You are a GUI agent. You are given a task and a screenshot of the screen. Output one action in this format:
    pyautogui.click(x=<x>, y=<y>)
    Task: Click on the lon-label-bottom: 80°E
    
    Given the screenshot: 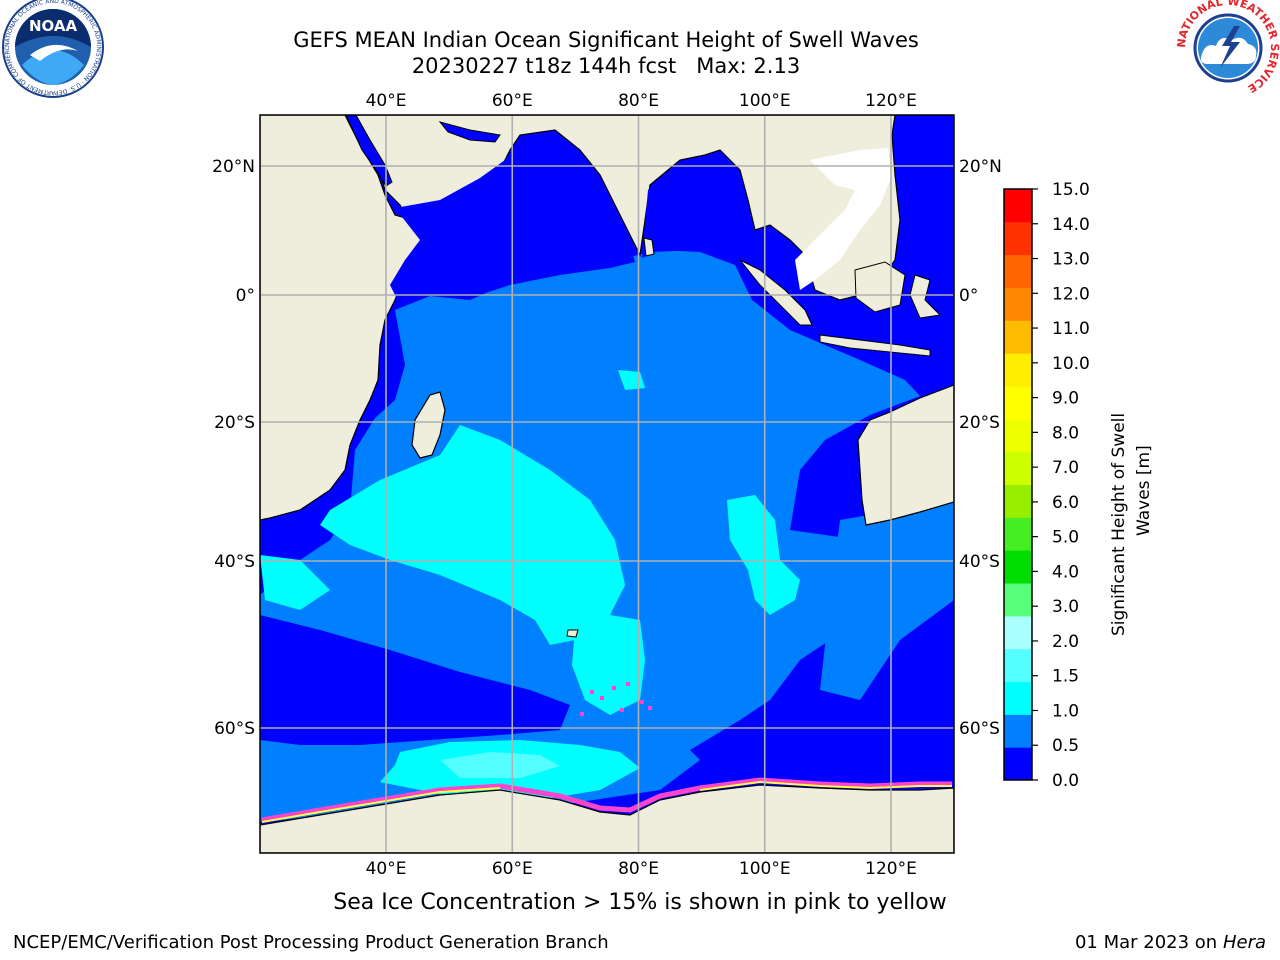 What is the action you would take?
    pyautogui.click(x=638, y=869)
    